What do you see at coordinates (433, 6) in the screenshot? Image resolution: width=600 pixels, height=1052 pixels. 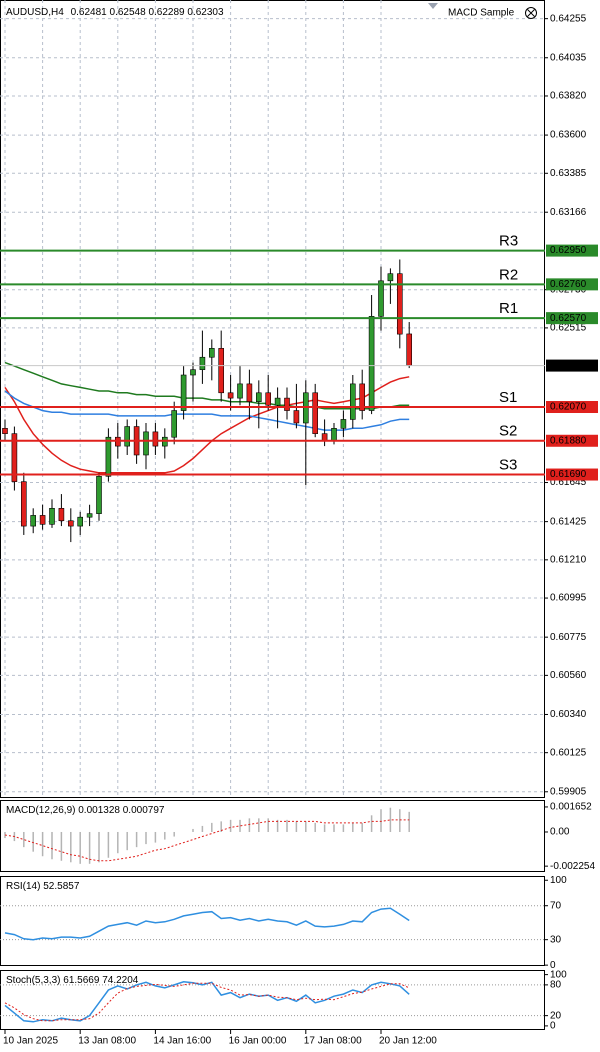 I see `shift-marker` at bounding box center [433, 6].